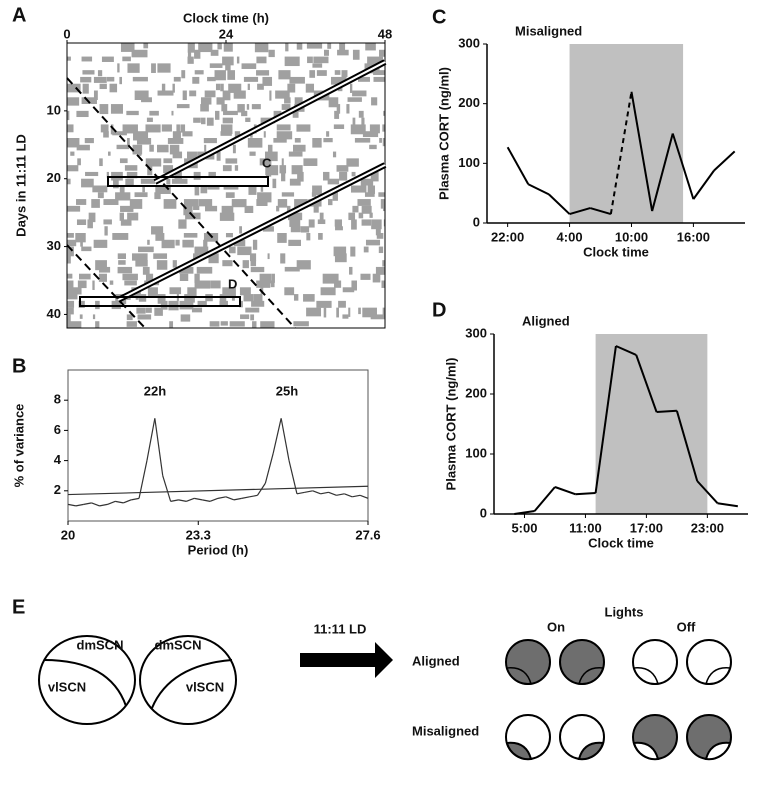  What do you see at coordinates (570, 236) in the screenshot?
I see `x-tick-label: 4:00` at bounding box center [570, 236].